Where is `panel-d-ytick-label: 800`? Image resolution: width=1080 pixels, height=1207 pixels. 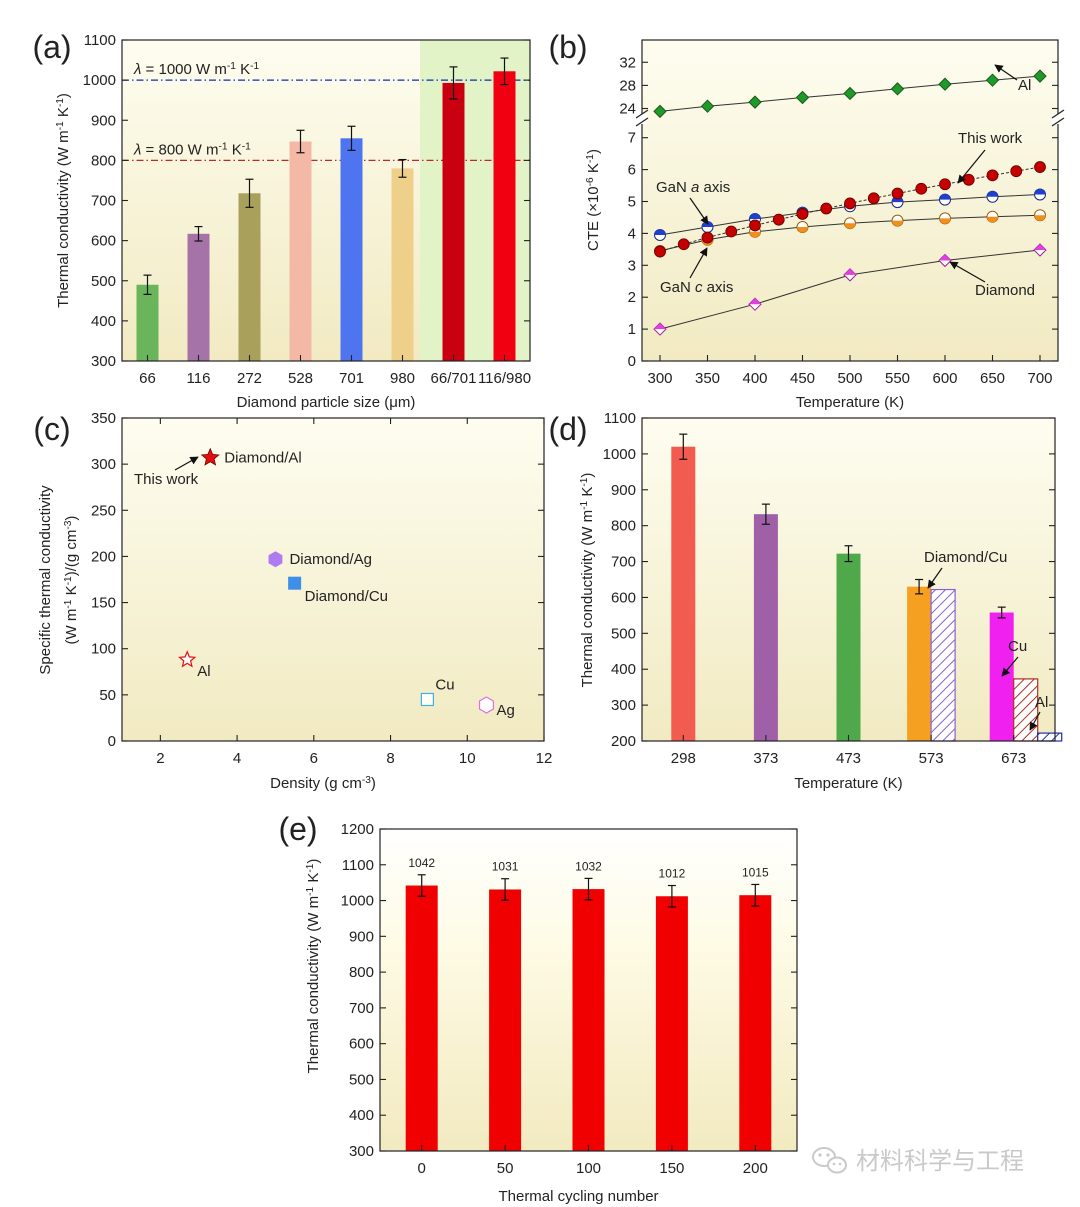
panel-d-ytick-label: 800 is located at coordinates (623, 526).